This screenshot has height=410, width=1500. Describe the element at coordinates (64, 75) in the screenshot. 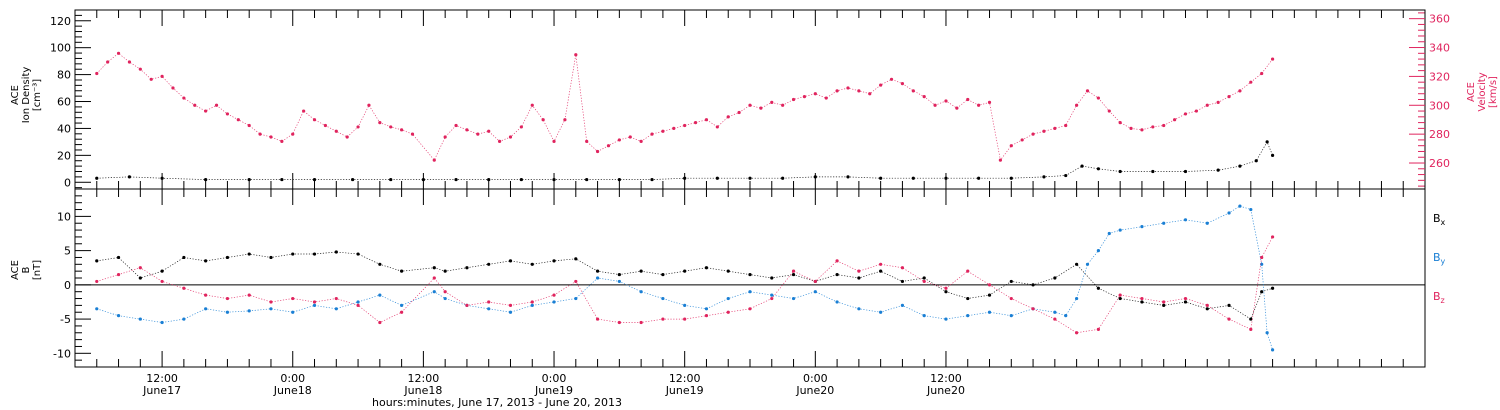

I see `y-tick-label: 80` at that location.